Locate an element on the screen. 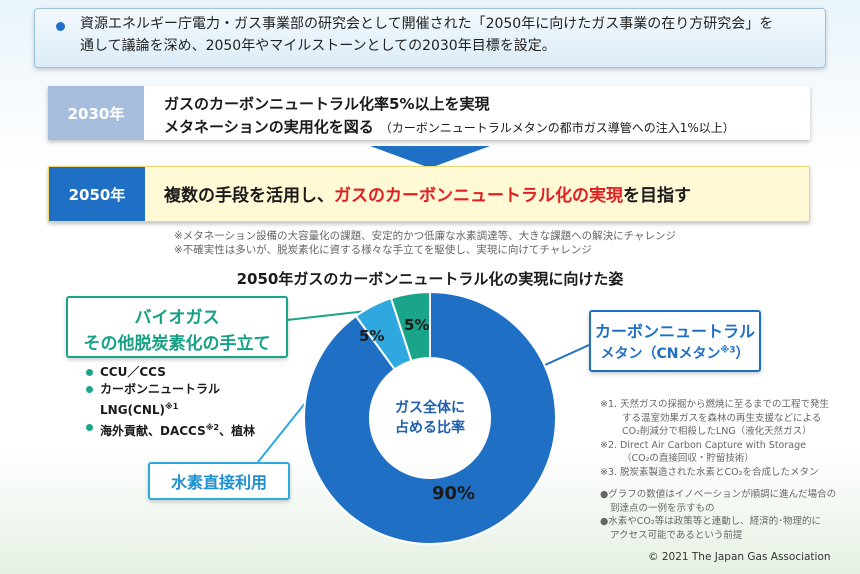 This screenshot has width=860, height=574. goal-2050-text: 複数の手段を活用し、ガスのカーボンニュートラル化の実現を目指す is located at coordinates (427, 193).